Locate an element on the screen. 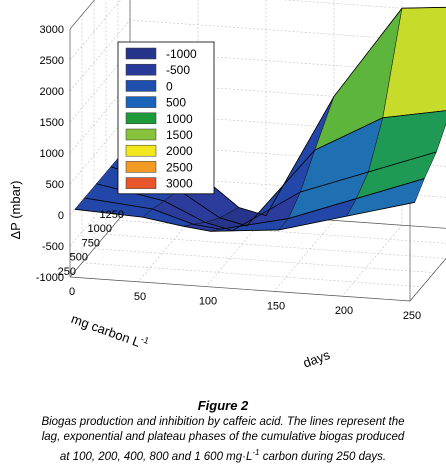 The height and width of the screenshot is (473, 446). y-tick-label: 500 is located at coordinates (79, 258).